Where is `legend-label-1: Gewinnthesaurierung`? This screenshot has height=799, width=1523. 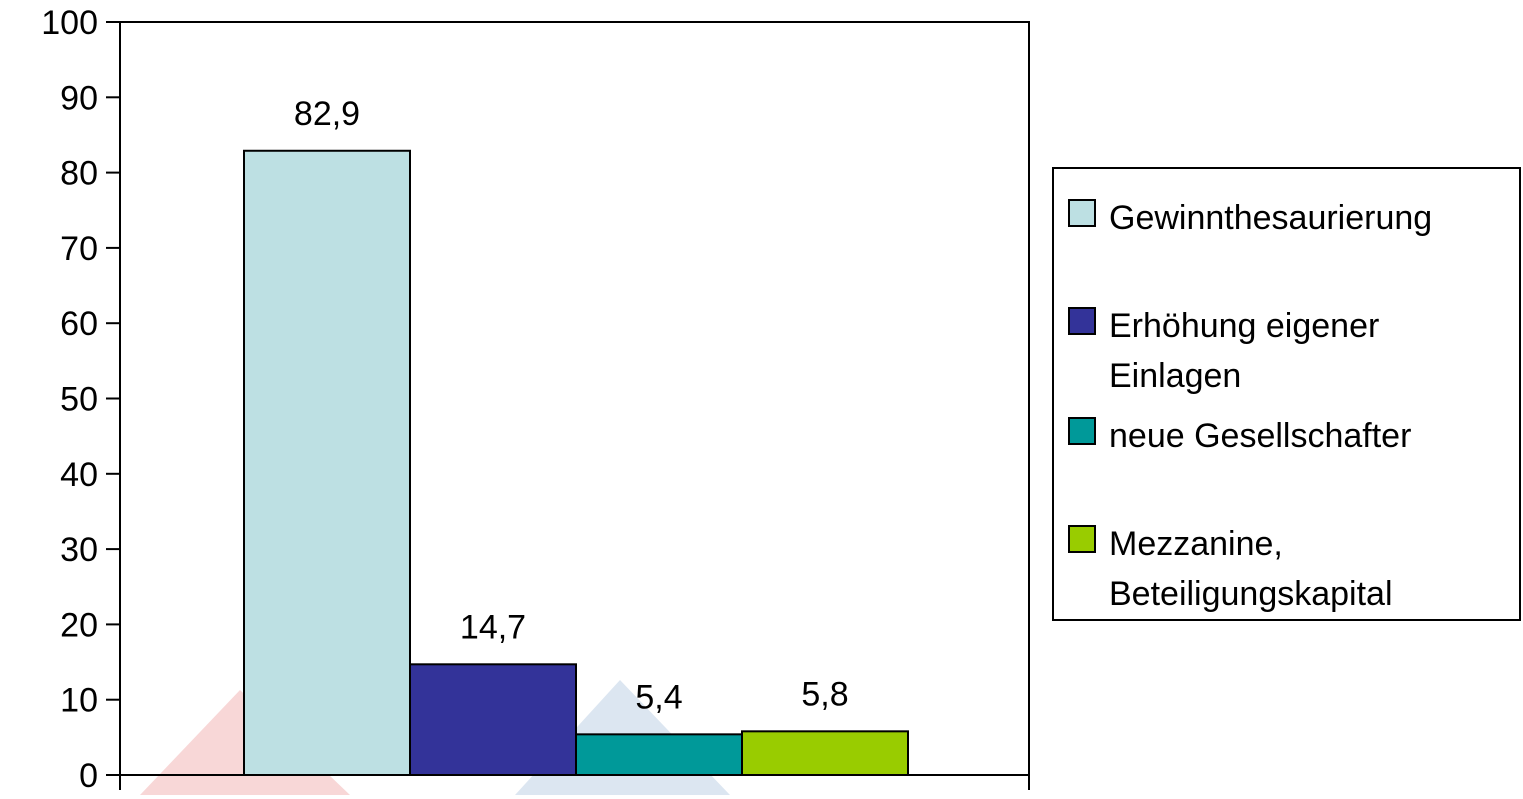
legend-label-1: Gewinnthesaurierung is located at coordinates (1270, 218).